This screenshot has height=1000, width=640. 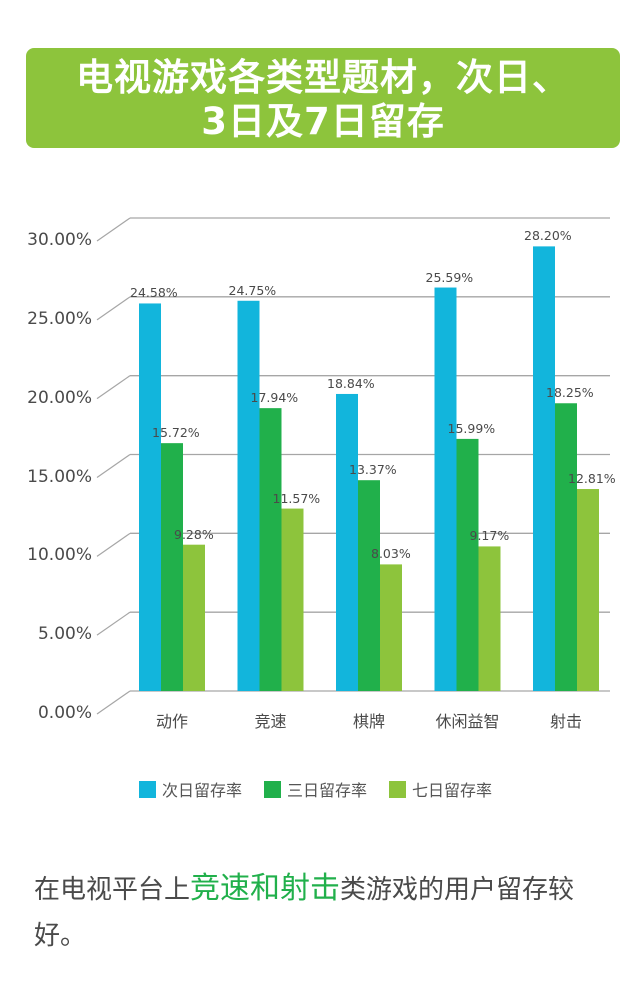 What do you see at coordinates (202, 790) in the screenshot?
I see `legend-label: 次日留存率` at bounding box center [202, 790].